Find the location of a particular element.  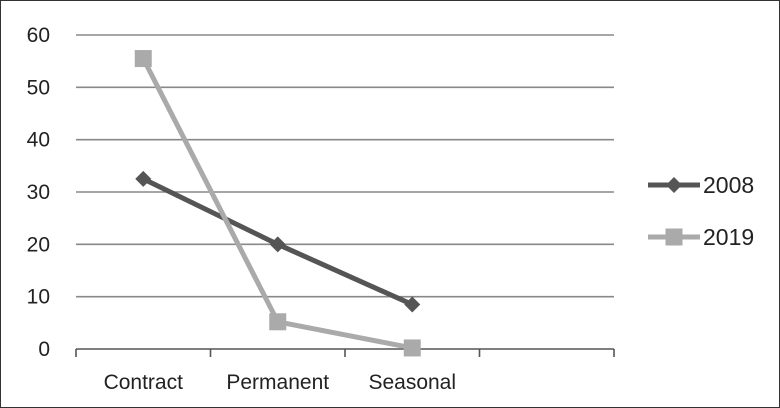

legend-marker-2019 is located at coordinates (674, 237).